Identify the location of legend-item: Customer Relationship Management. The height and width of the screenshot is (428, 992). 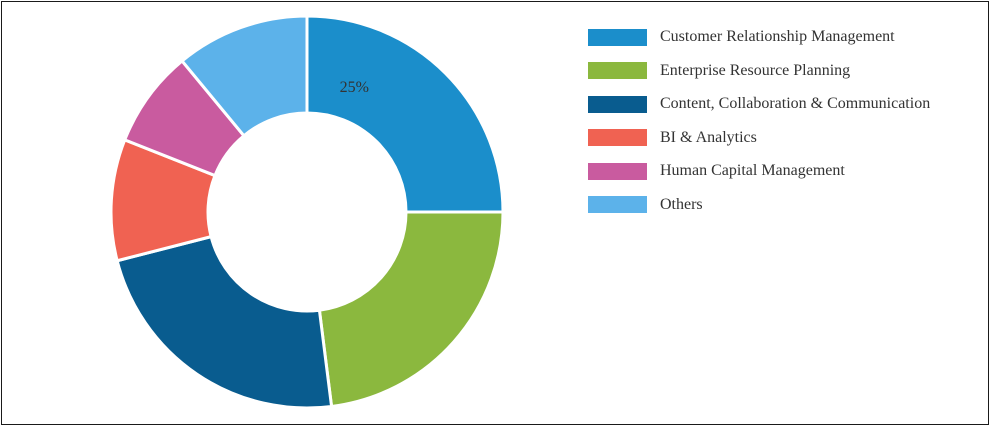
(759, 37).